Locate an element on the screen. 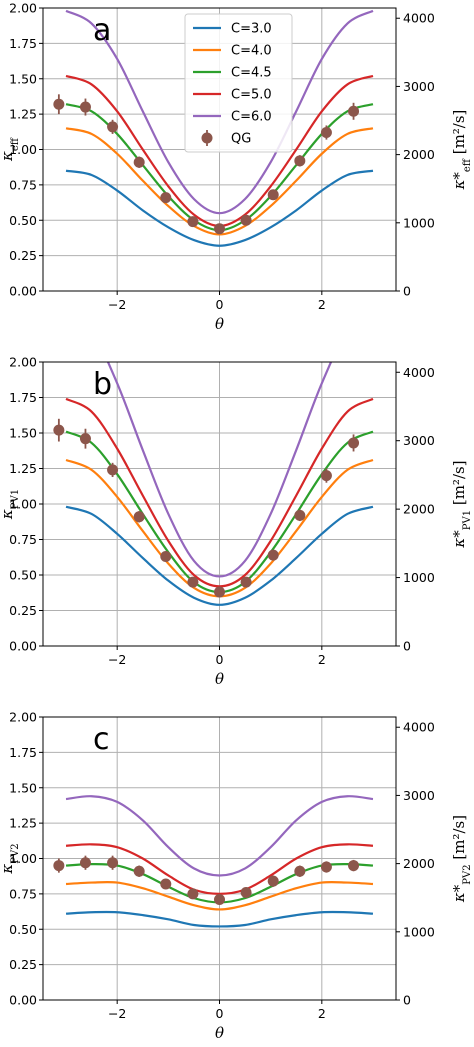 Image resolution: width=474 pixels, height=1047 pixels. legend-box is located at coordinates (238, 83).